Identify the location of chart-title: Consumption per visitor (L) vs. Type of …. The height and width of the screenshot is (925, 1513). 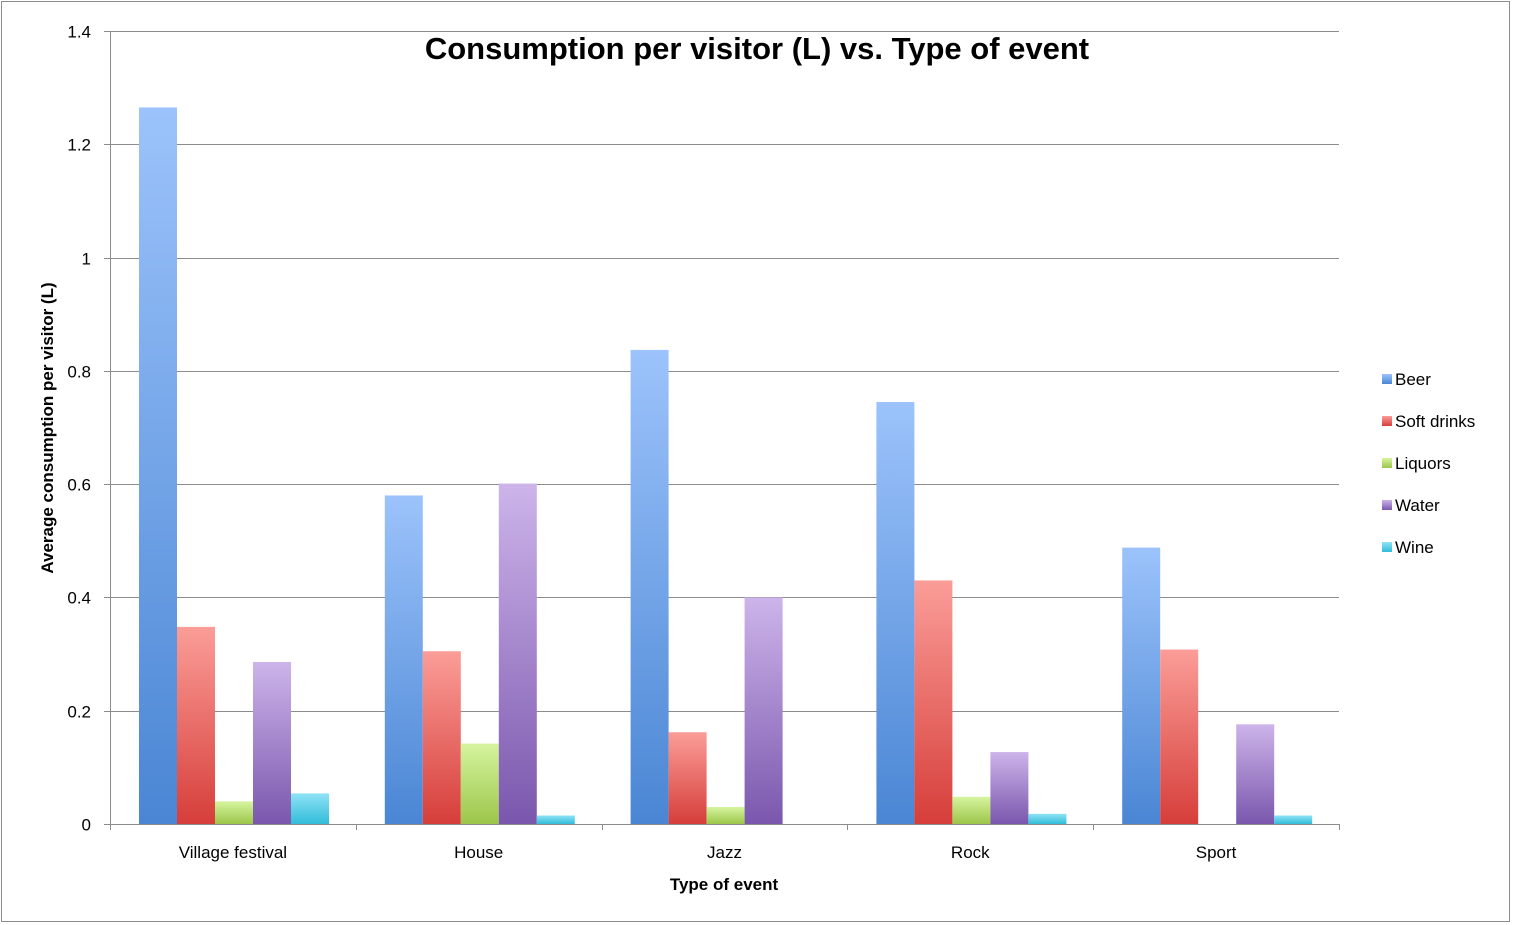
(757, 48).